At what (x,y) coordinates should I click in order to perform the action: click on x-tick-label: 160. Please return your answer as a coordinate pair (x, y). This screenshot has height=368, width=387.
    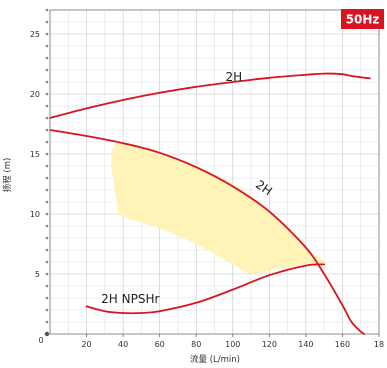
    Looking at the image, I should click on (342, 344).